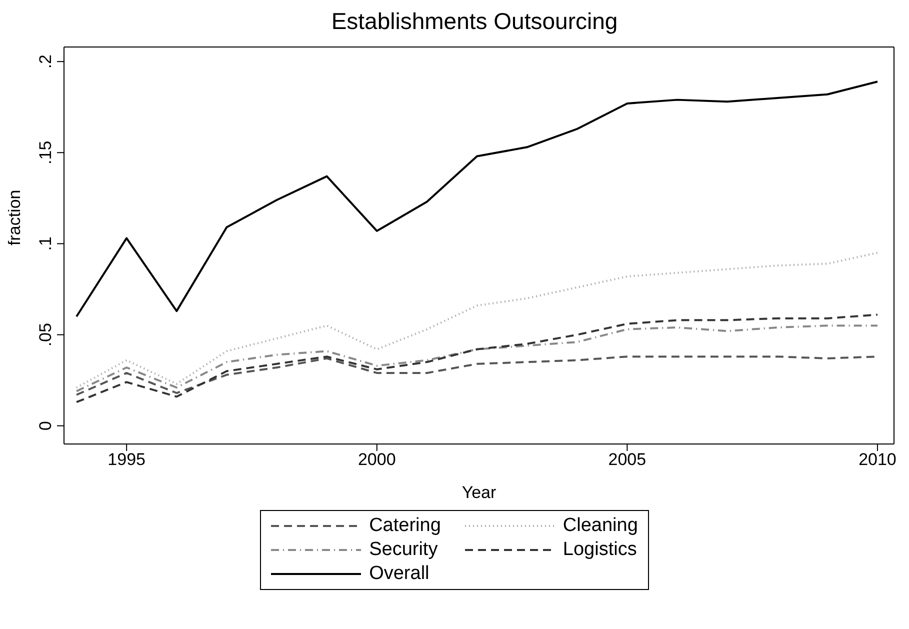 The height and width of the screenshot is (629, 909). Describe the element at coordinates (14, 218) in the screenshot. I see `y-axis-title: fraction` at that location.